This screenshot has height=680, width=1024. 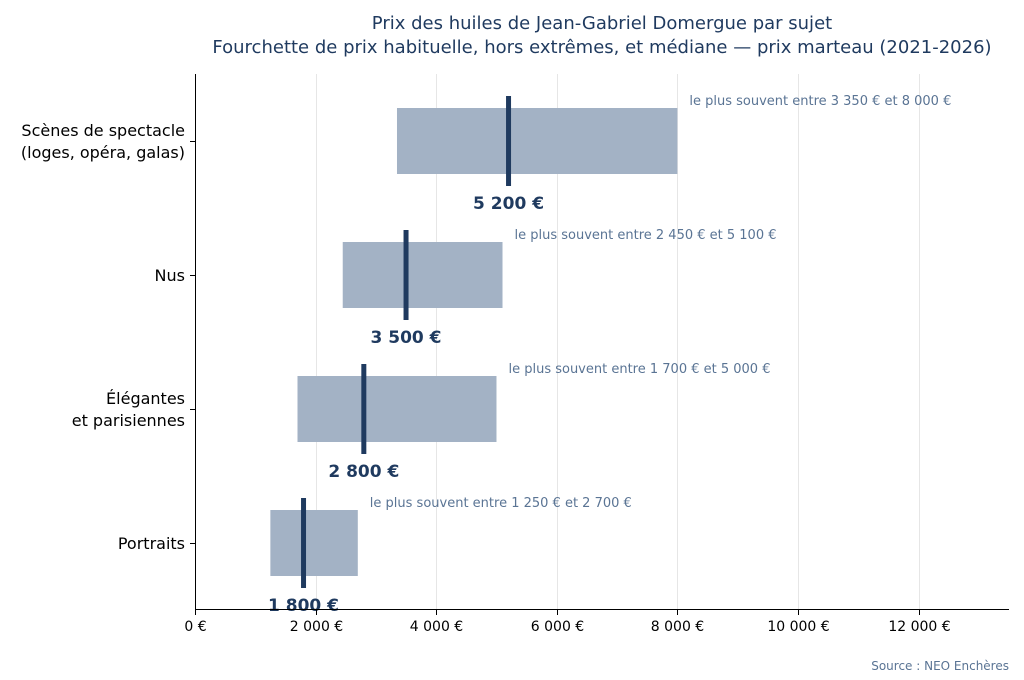 What do you see at coordinates (303, 606) in the screenshot?
I see `median-label: 1 800 €` at bounding box center [303, 606].